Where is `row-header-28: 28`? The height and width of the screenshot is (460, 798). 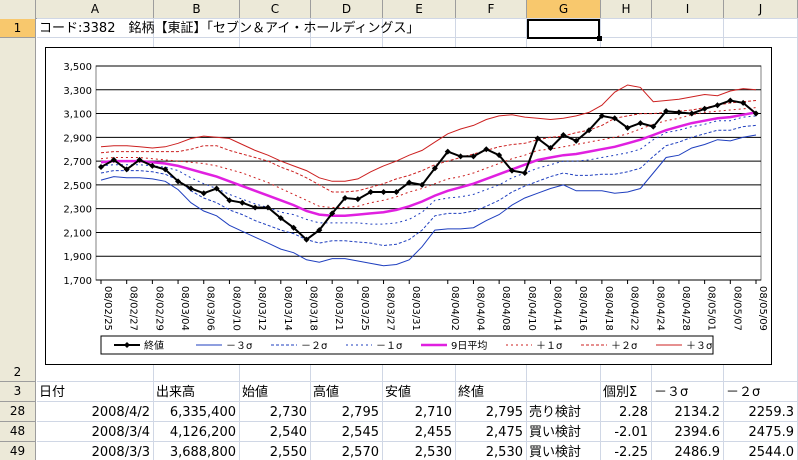
row-header-28: 28 is located at coordinates (18, 412).